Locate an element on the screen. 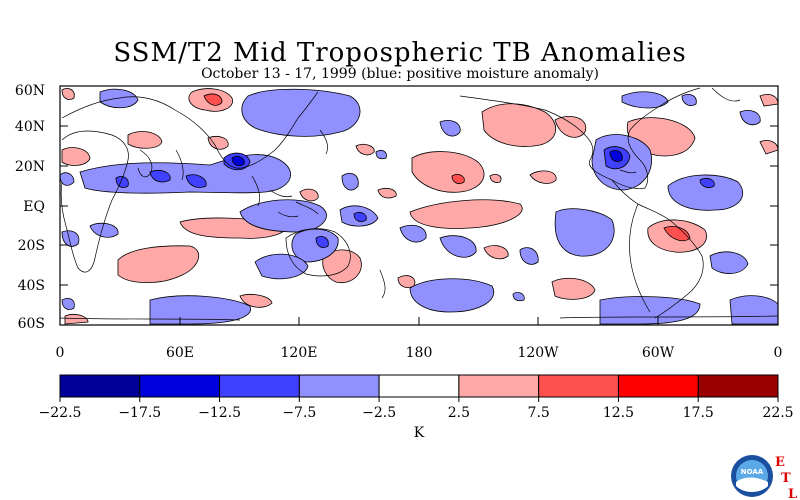 The image size is (800, 500). lat-label: 60S is located at coordinates (31, 324).